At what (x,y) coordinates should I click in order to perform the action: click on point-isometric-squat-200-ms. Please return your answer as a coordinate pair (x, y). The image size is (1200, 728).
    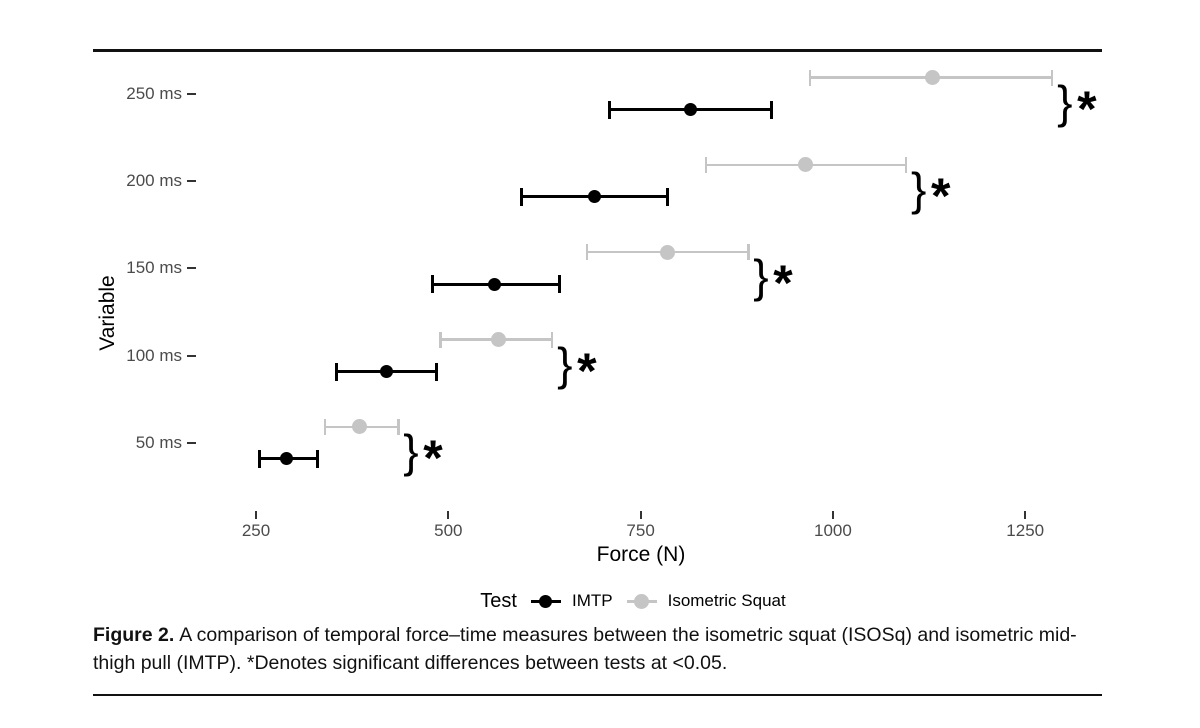
    Looking at the image, I should click on (806, 165).